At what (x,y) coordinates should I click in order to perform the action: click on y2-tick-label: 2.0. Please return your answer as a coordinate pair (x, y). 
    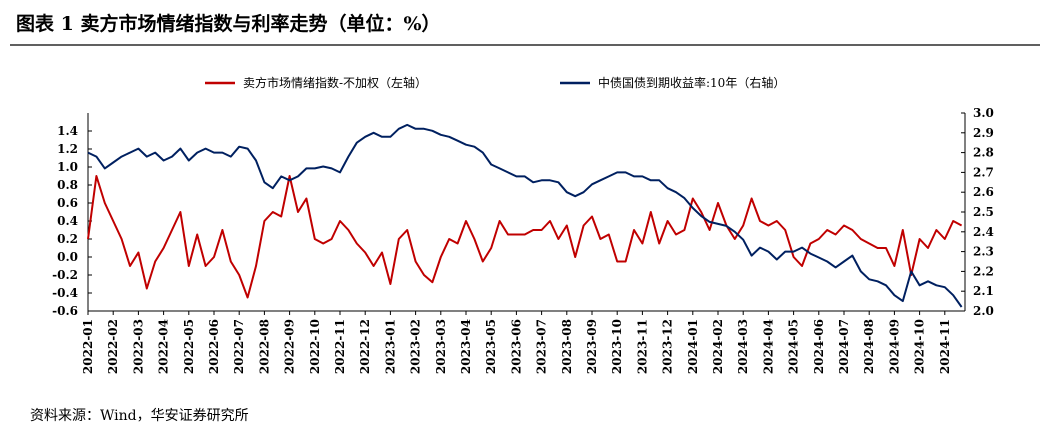
    Looking at the image, I should click on (983, 311).